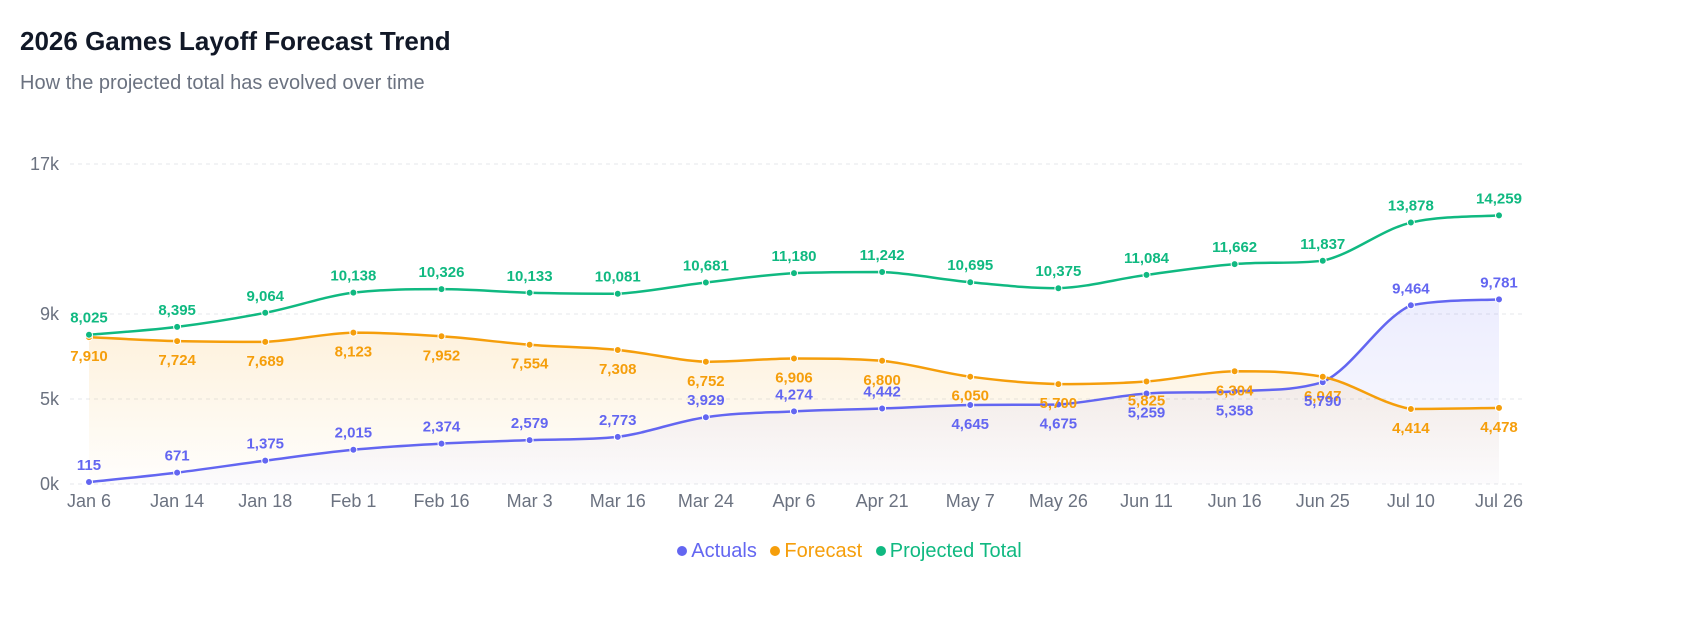  I want to click on data-label-actuals: 2,374, so click(442, 427).